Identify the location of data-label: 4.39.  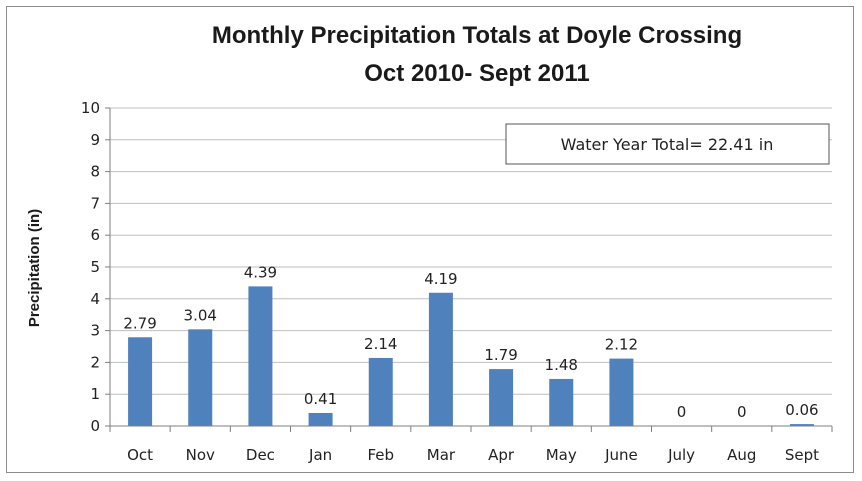
(260, 272).